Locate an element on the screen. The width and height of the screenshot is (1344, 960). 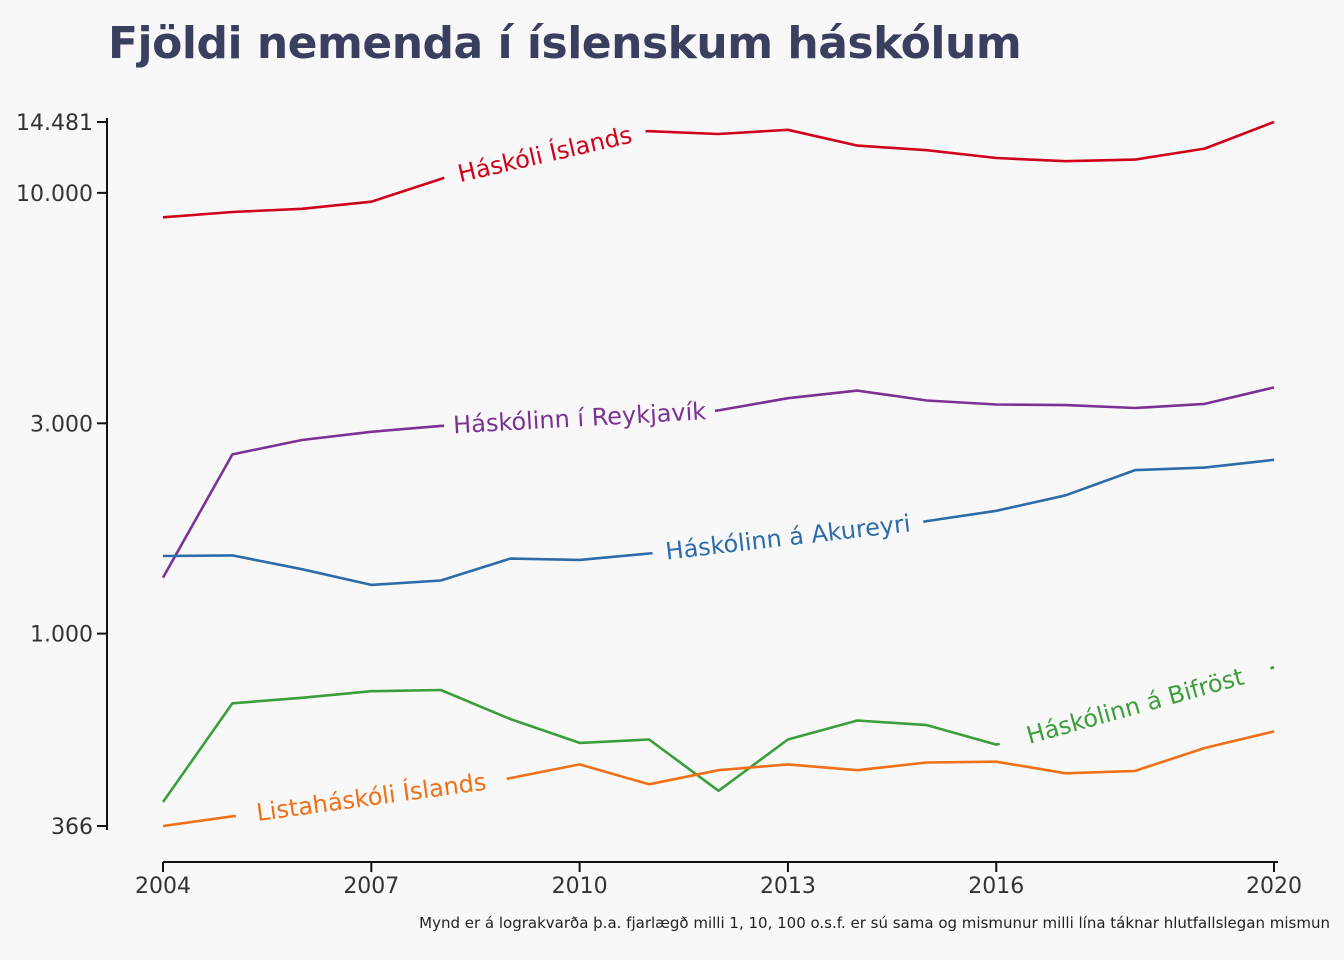
y-tick-label: 14.481 is located at coordinates (54, 123).